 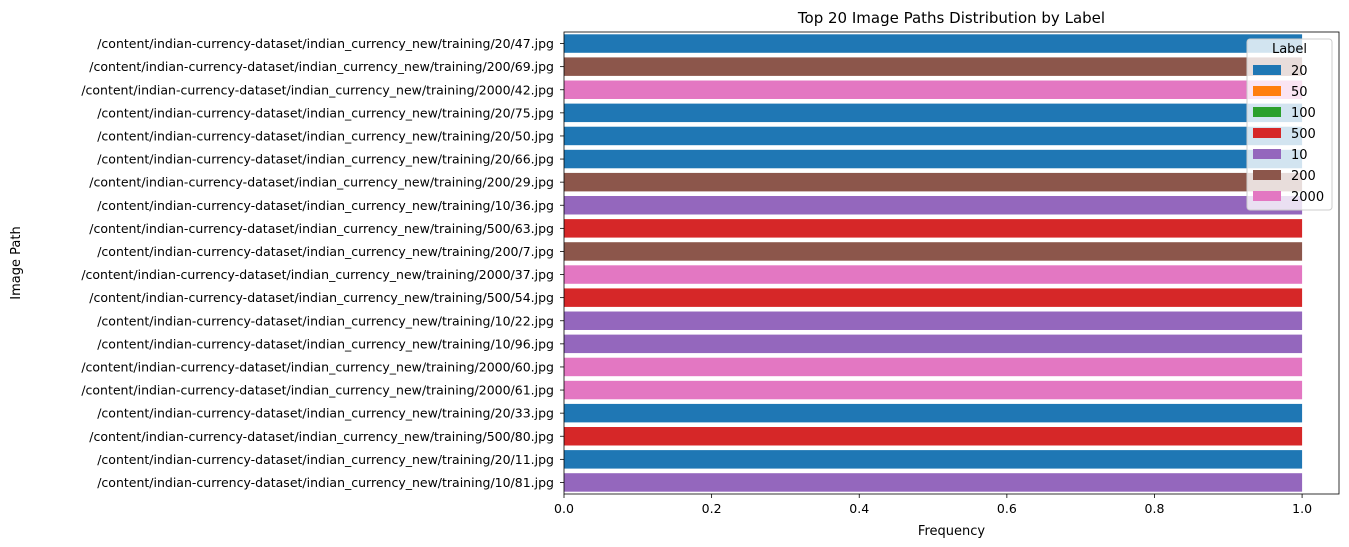 I want to click on legend-label: 10, so click(x=1299, y=155).